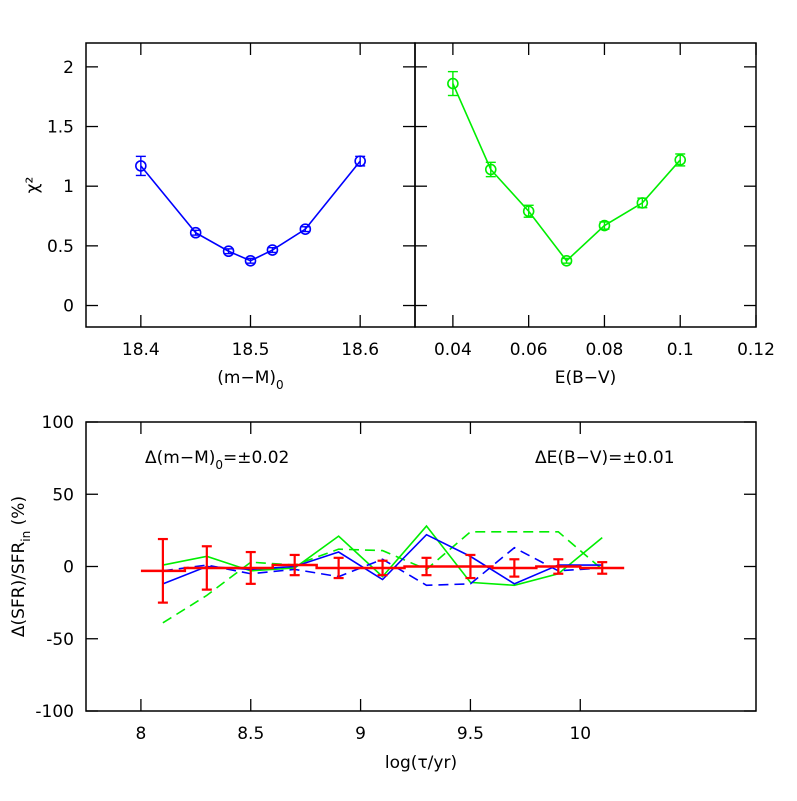 The height and width of the screenshot is (801, 797). What do you see at coordinates (605, 350) in the screenshot?
I see `x-tick-label: 0.08` at bounding box center [605, 350].